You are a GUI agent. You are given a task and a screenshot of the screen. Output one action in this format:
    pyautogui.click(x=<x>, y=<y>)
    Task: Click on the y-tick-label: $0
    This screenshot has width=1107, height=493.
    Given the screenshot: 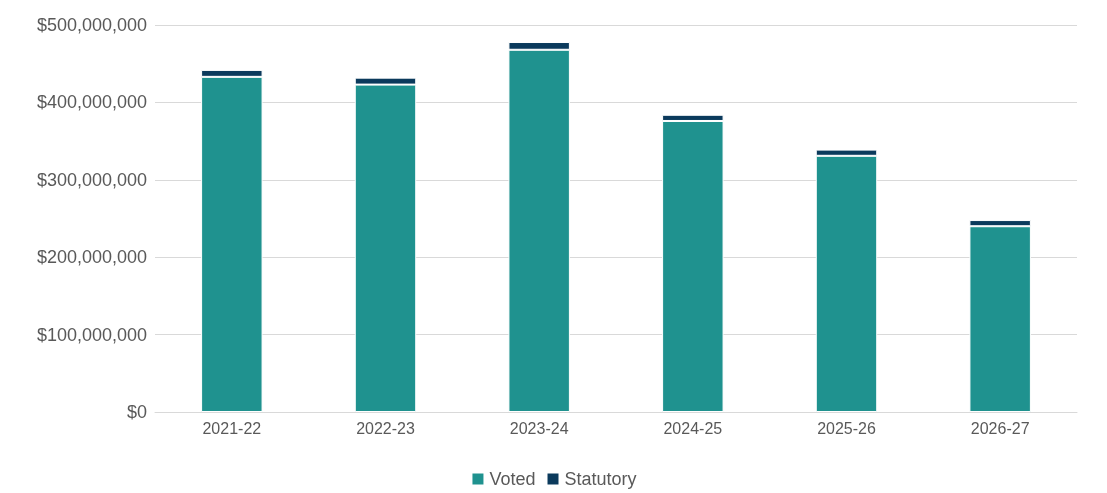 What is the action you would take?
    pyautogui.click(x=136, y=412)
    